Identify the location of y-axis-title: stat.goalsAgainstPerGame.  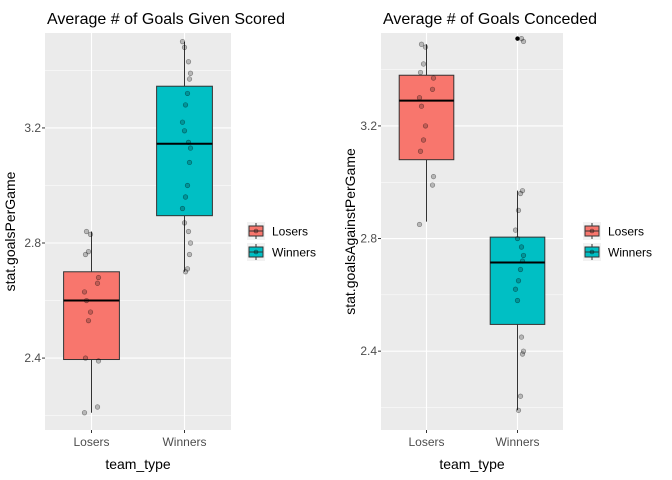
(350, 231).